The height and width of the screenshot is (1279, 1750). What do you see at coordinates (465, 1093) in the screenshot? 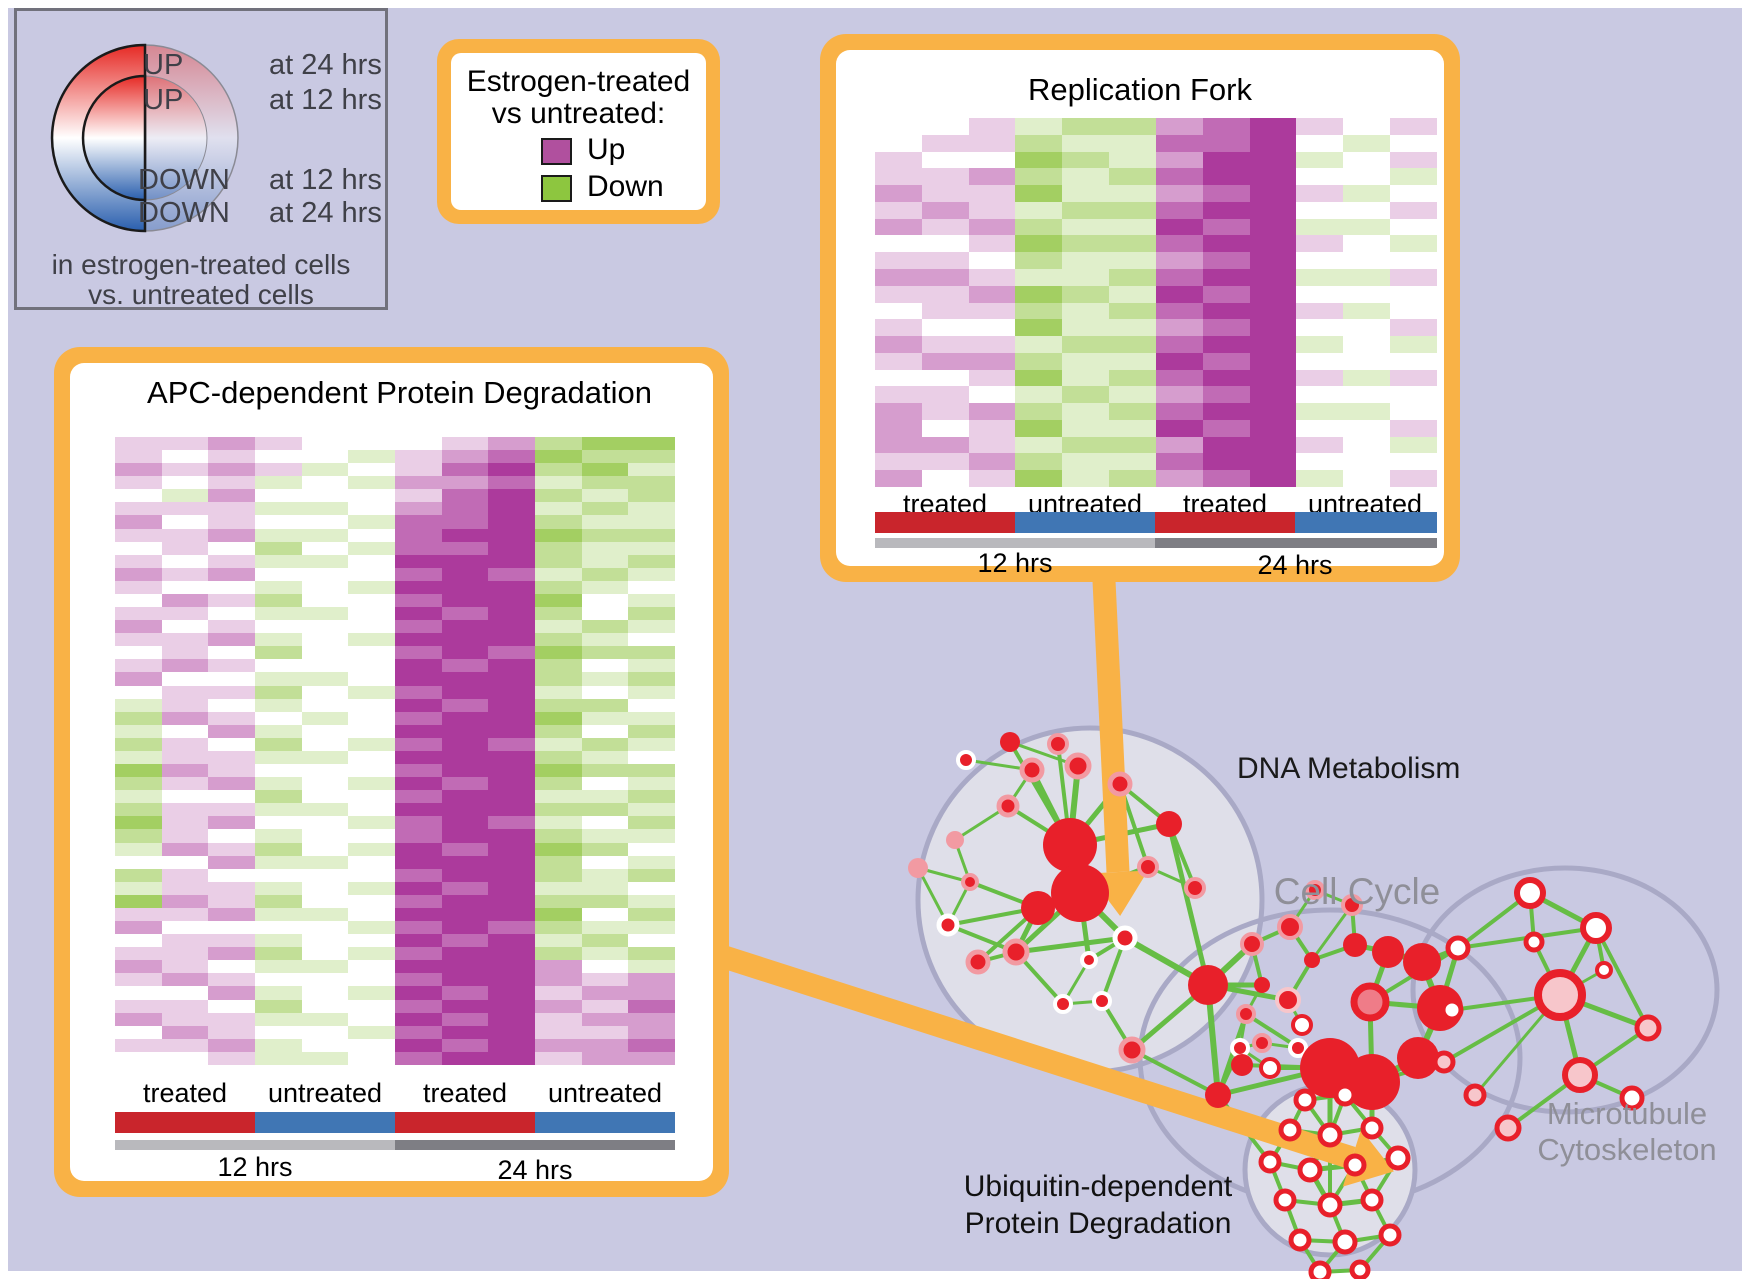
I see `apc-group-label: treated` at bounding box center [465, 1093].